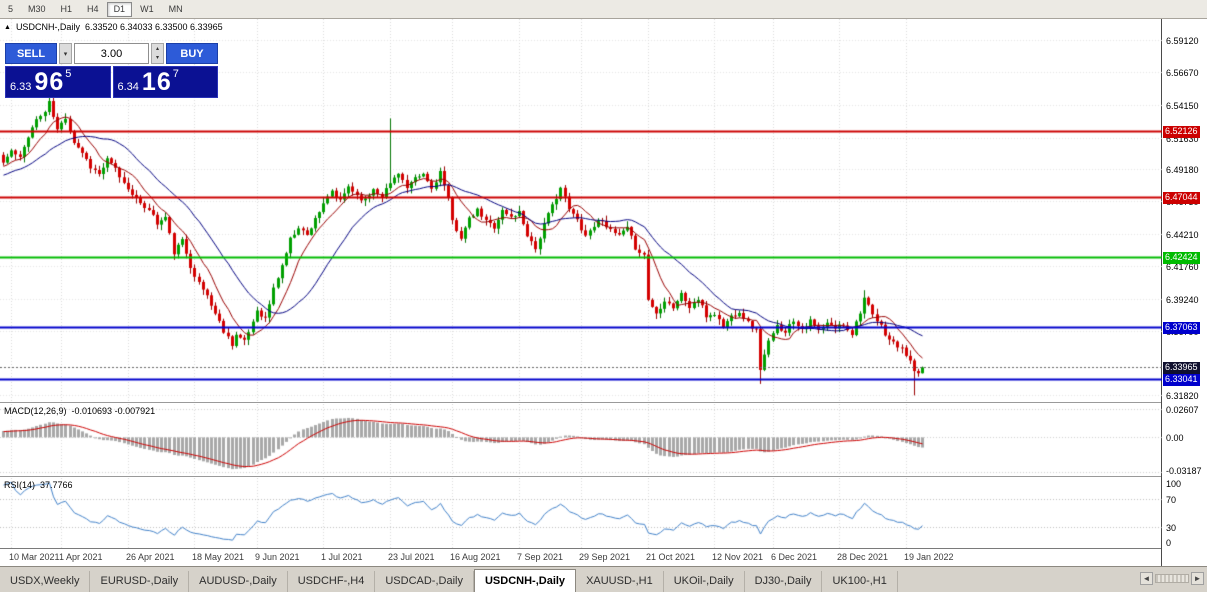 The image size is (1207, 592). What do you see at coordinates (1181, 380) in the screenshot?
I see `price-level-badge: 6.33041` at bounding box center [1181, 380].